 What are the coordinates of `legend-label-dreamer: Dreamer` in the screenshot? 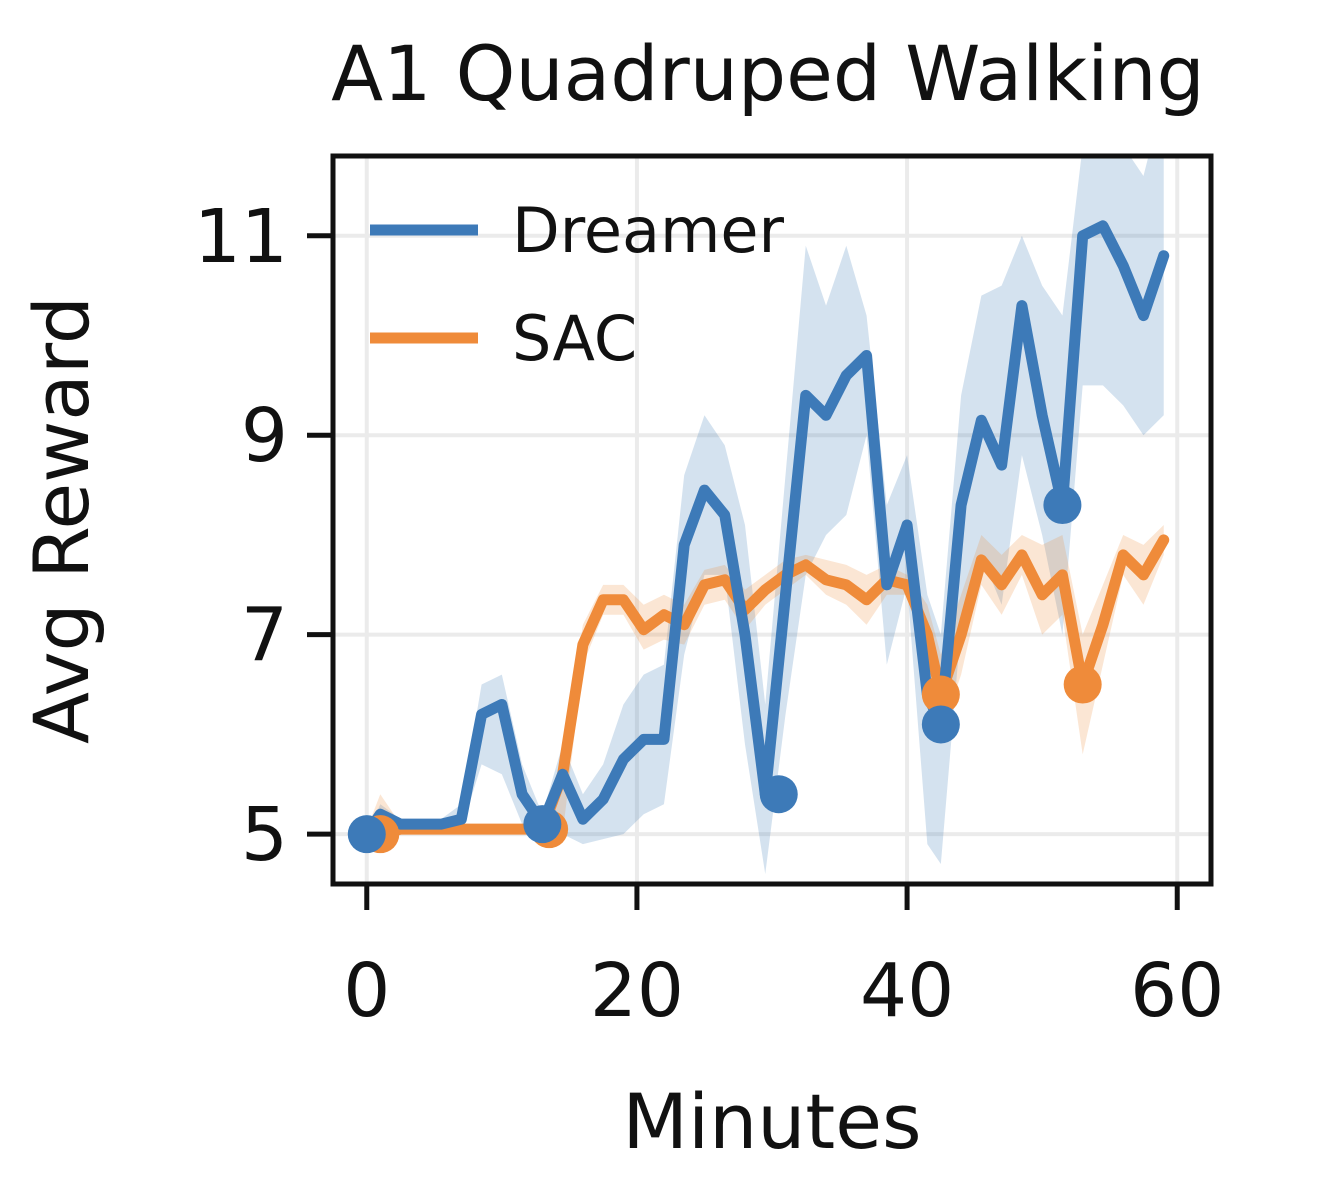 It's located at (648, 230).